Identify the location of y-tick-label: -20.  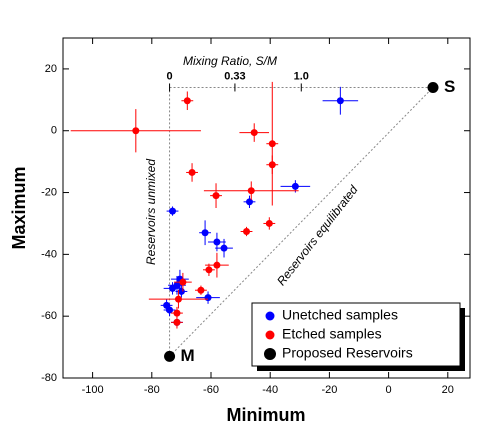
(49, 192).